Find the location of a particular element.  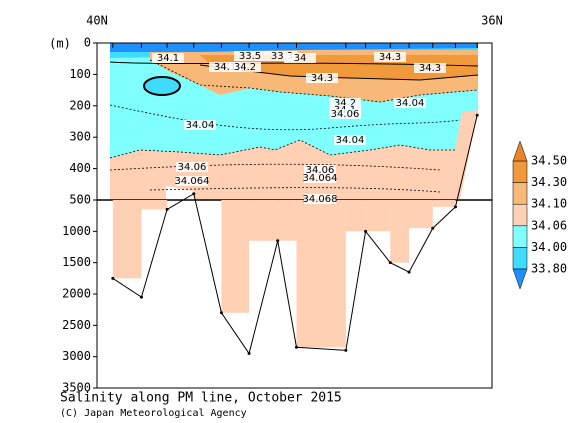

contour-label-text: 33.3 is located at coordinates (282, 56).